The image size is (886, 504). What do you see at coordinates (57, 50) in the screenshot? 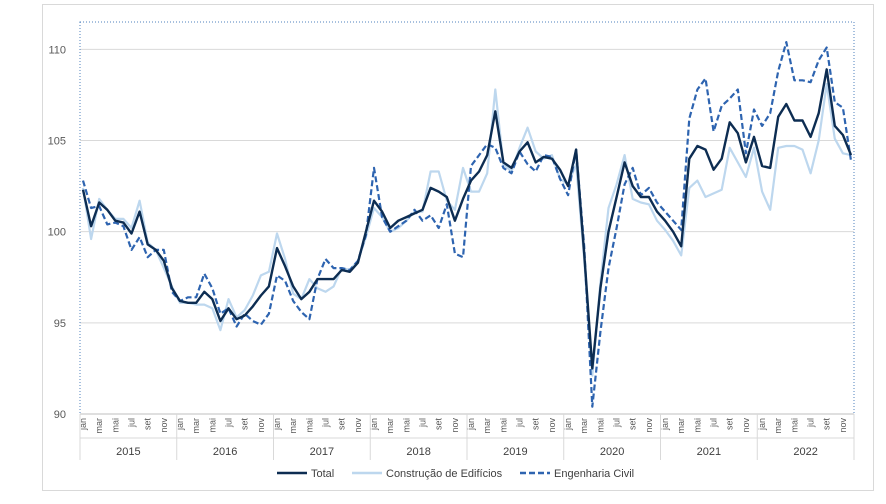
I see `y-tick-label: 110` at bounding box center [57, 50].